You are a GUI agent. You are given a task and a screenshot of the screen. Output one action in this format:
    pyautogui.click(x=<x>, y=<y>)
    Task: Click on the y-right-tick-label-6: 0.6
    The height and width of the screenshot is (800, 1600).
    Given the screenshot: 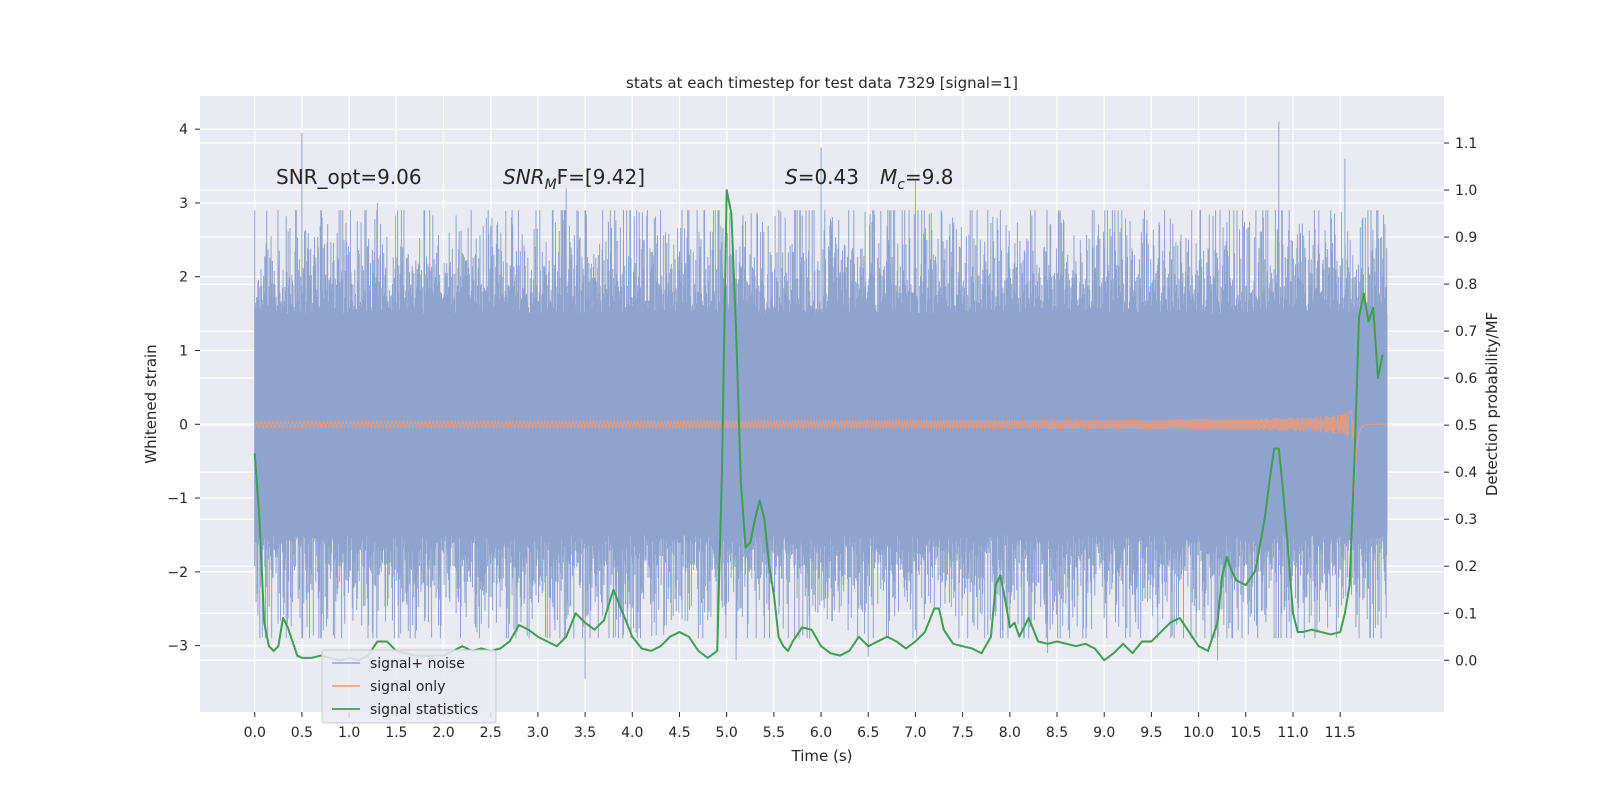 What is the action you would take?
    pyautogui.click(x=1466, y=379)
    